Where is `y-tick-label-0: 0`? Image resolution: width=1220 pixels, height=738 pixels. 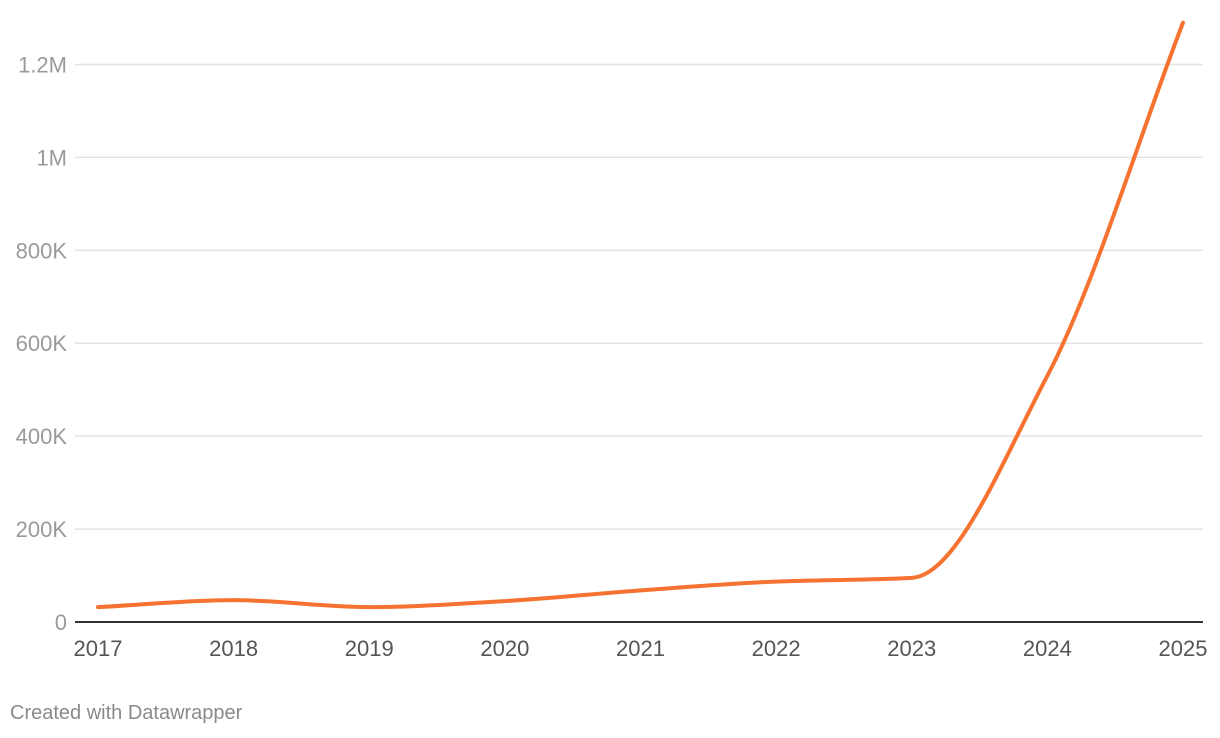
y-tick-label-0: 0 is located at coordinates (61, 622).